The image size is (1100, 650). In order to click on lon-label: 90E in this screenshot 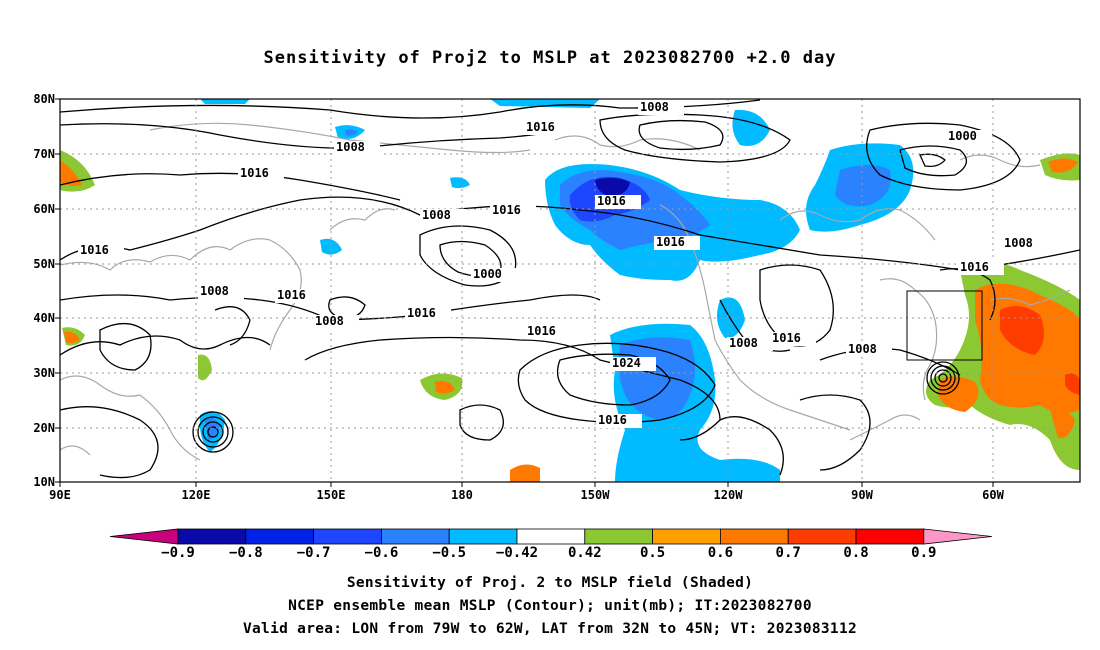, I will do `click(60, 495)`.